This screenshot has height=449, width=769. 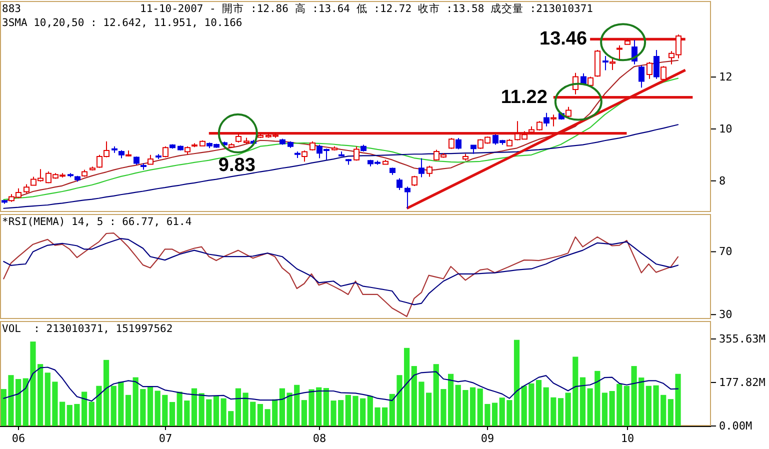 What do you see at coordinates (725, 77) in the screenshot?
I see `y-tick-label: 12` at bounding box center [725, 77].